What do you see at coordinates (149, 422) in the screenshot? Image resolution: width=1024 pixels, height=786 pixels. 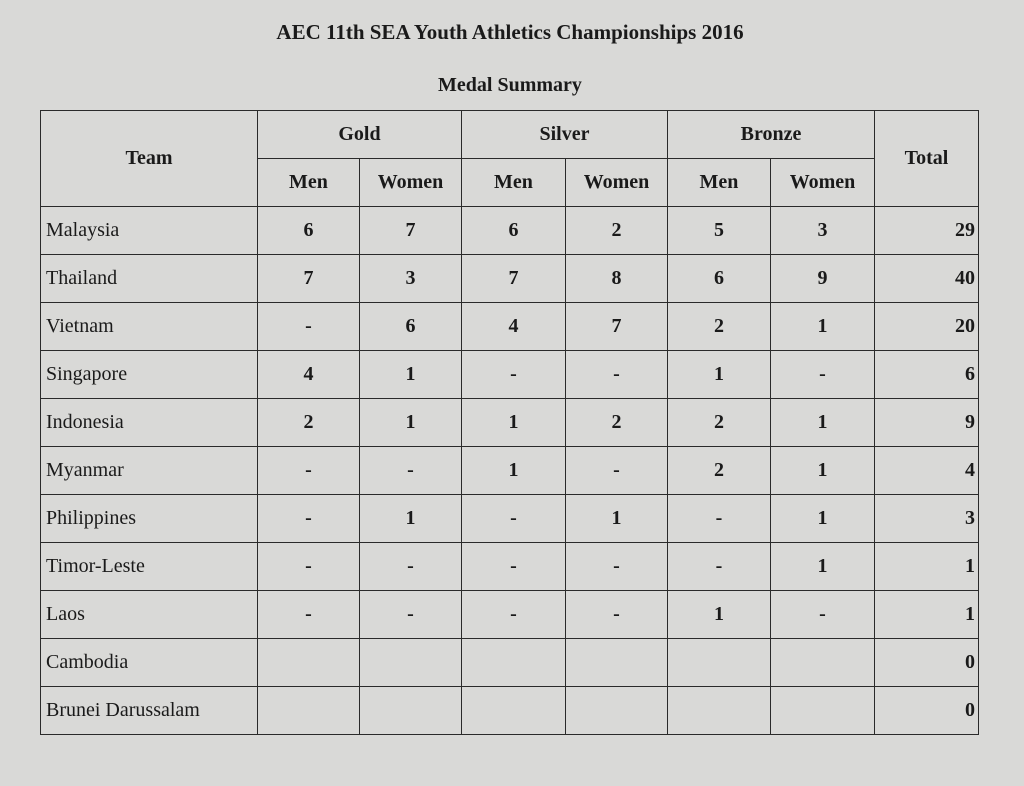 I see `team-name: Indonesia` at bounding box center [149, 422].